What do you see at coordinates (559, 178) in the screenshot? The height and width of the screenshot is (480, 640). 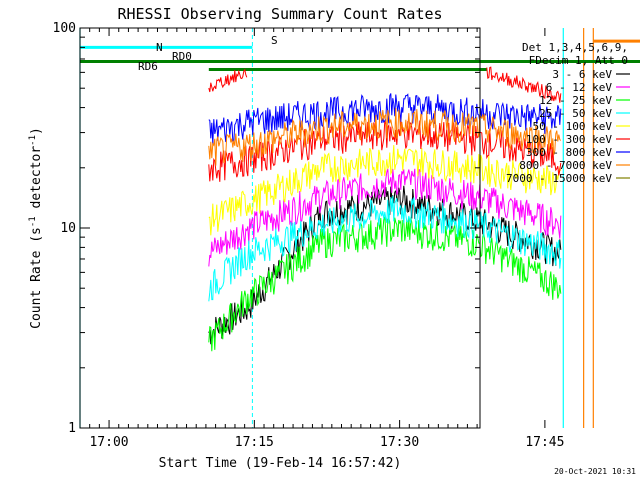 I see `legend-label: 7000 - 15000 keV` at bounding box center [559, 178].